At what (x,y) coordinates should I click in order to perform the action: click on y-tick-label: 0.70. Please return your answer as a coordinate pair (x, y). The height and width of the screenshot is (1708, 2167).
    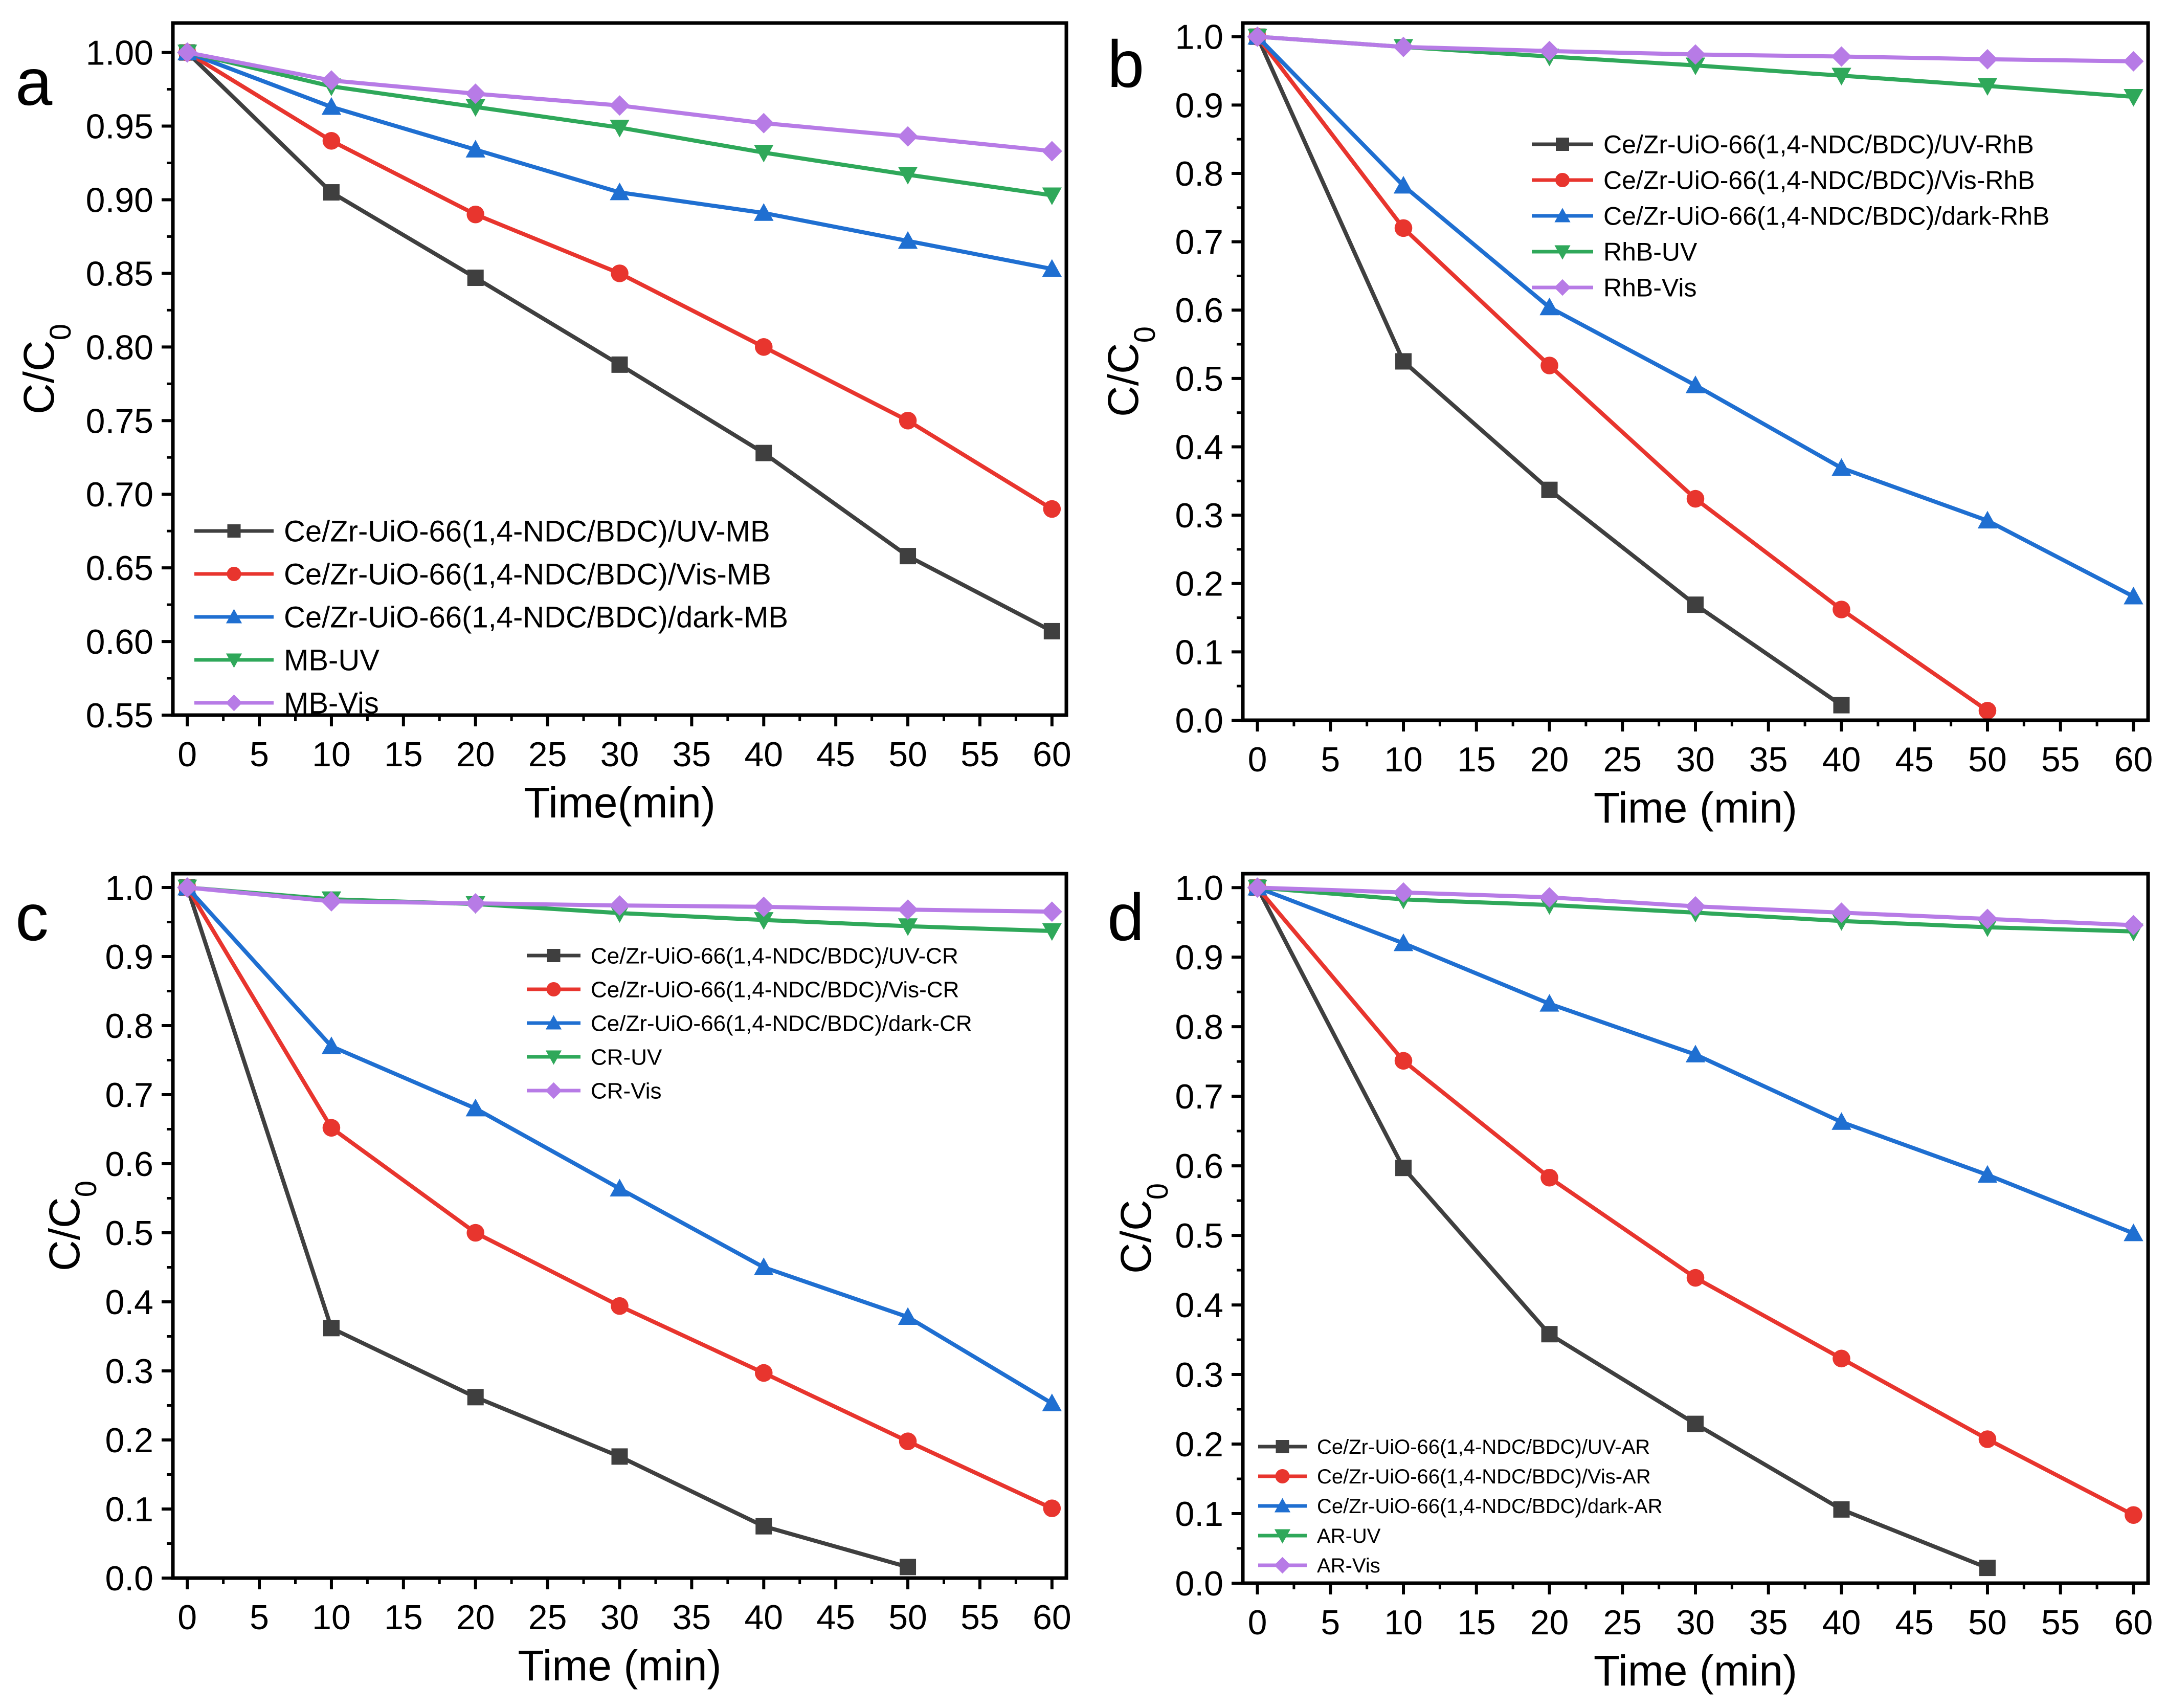
    Looking at the image, I should click on (119, 494).